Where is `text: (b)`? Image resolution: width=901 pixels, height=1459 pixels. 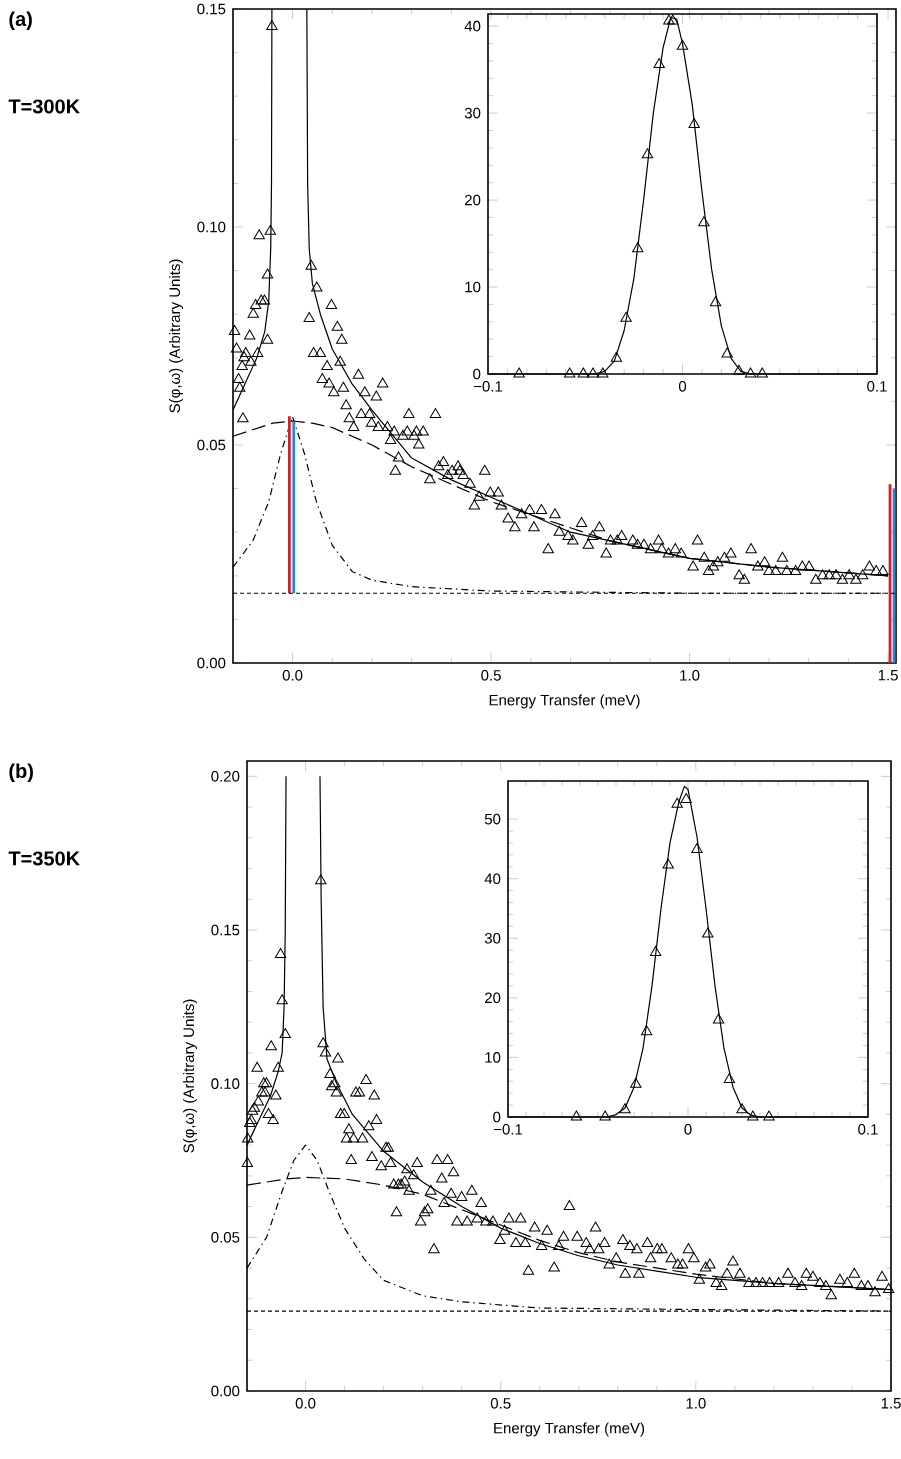 text: (b) is located at coordinates (21, 773).